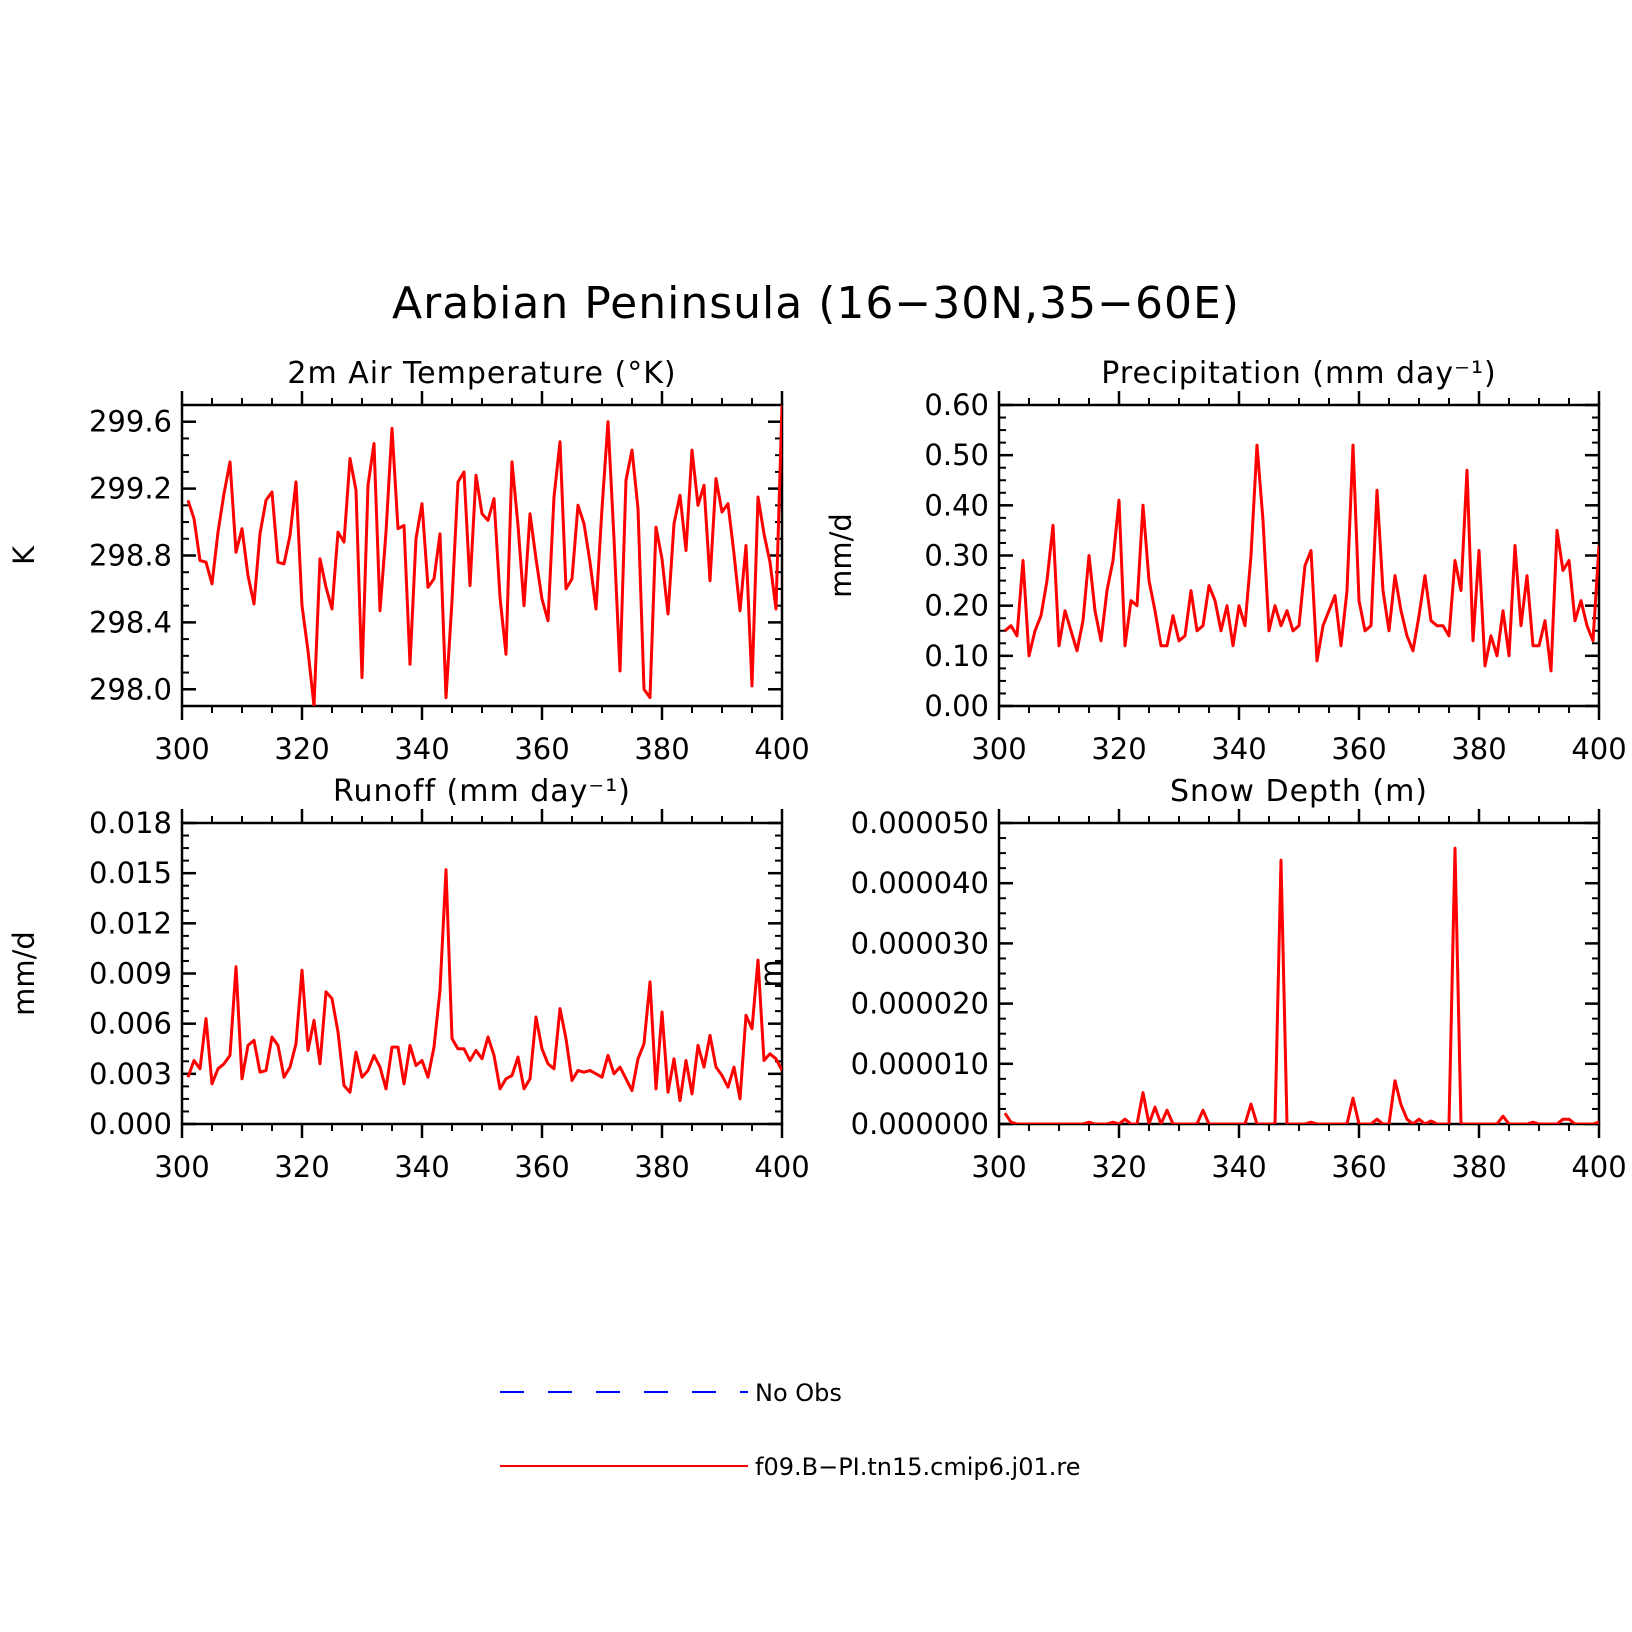 The width and height of the screenshot is (1632, 1632). I want to click on runoff-y-tick-label: 0.000, so click(130, 1124).